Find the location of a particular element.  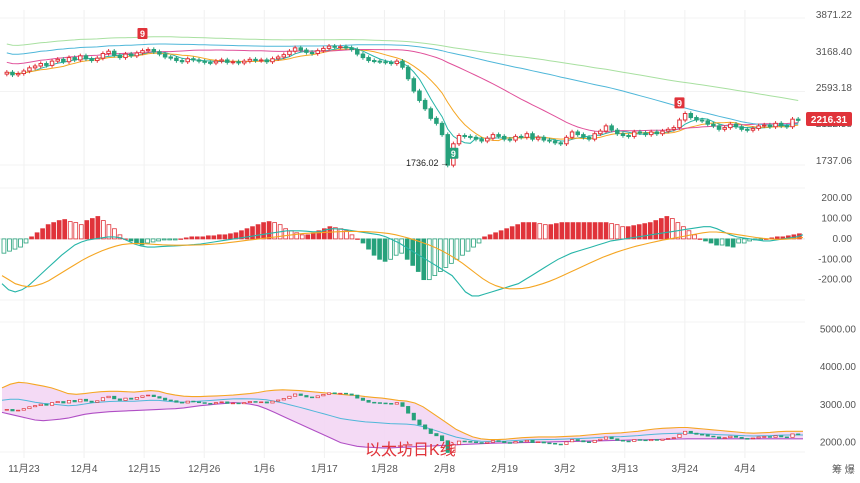

band-axis-tick: 4000.00 is located at coordinates (838, 367).